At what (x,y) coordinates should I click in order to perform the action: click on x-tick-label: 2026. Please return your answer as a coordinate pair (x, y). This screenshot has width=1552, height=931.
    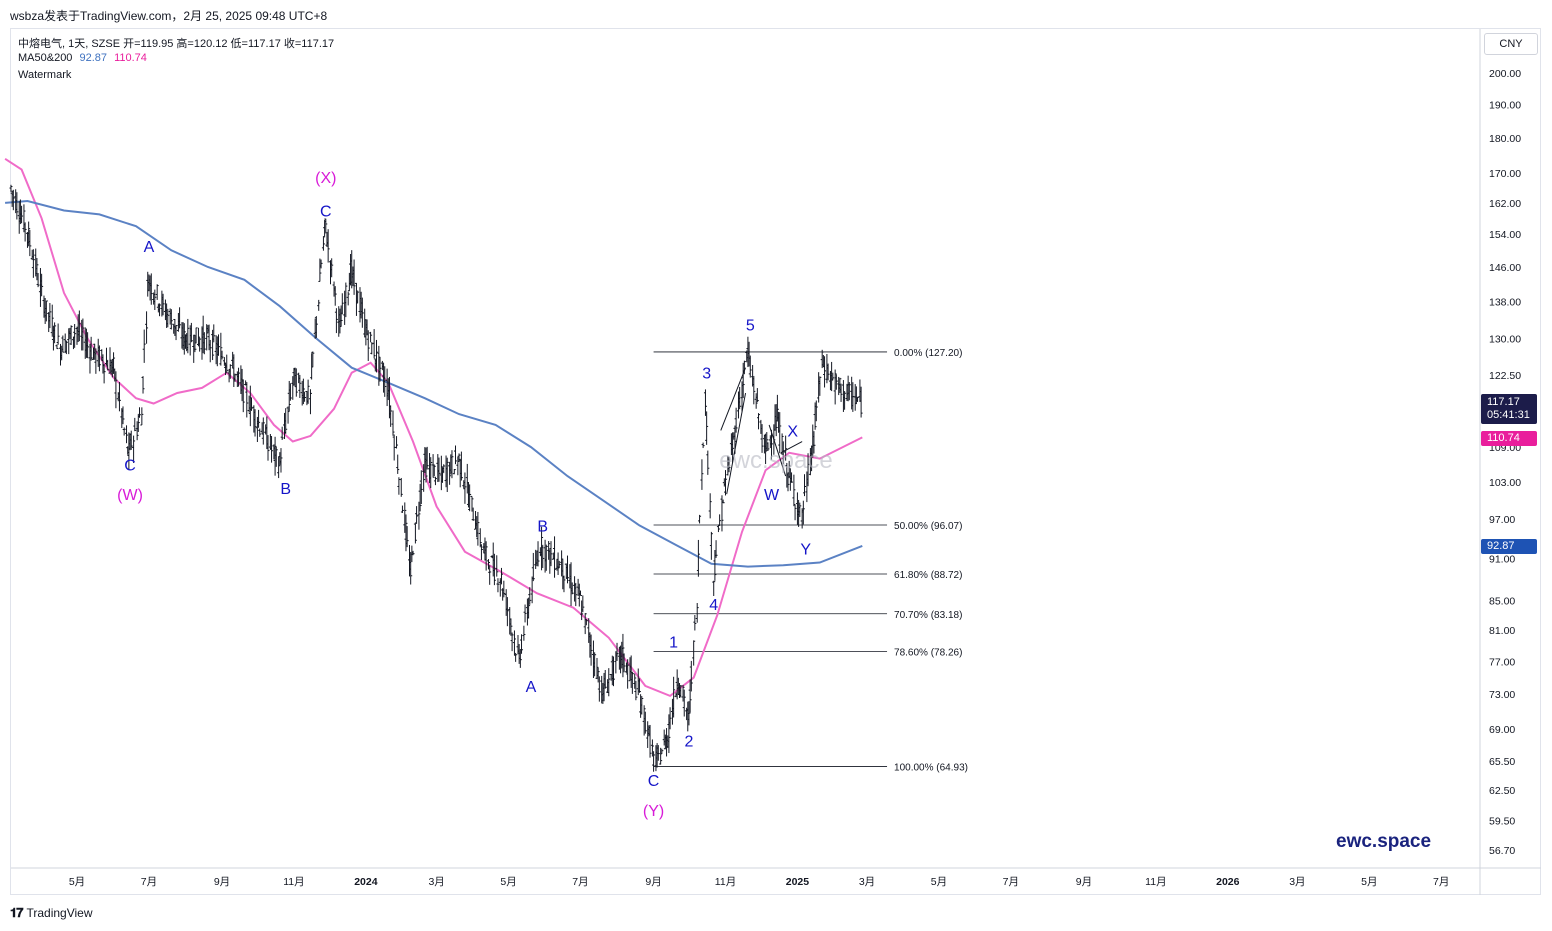
    Looking at the image, I should click on (1228, 882).